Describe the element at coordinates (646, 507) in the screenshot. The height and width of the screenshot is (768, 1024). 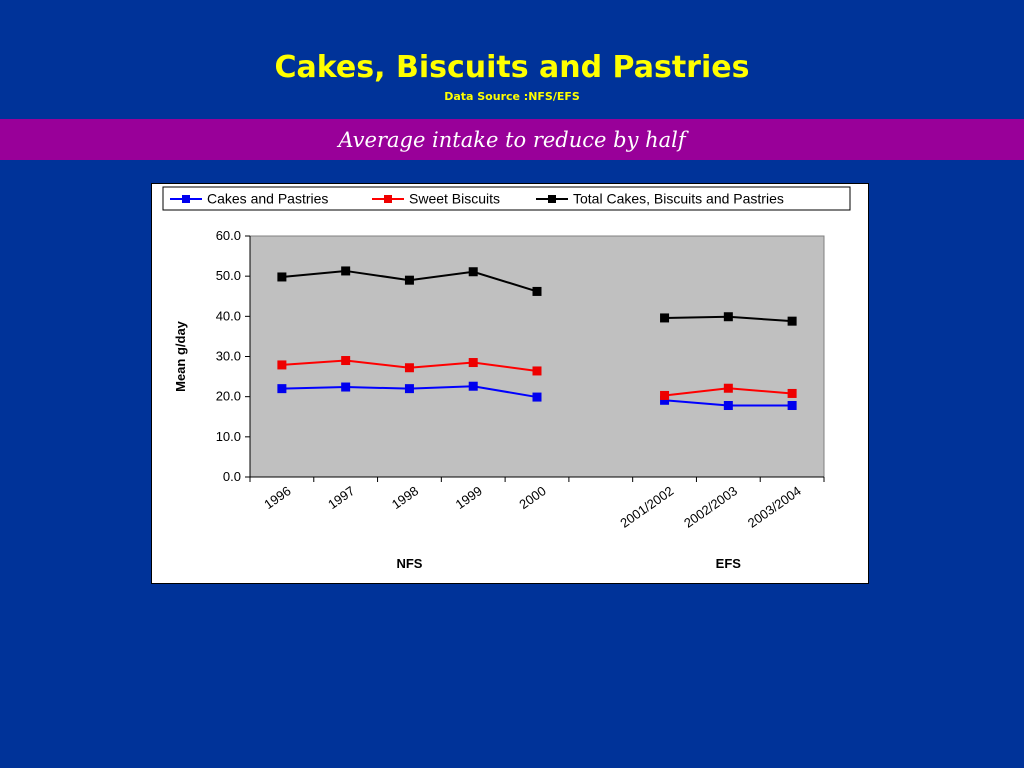
I see `x-tick-label: 2001/2002` at that location.